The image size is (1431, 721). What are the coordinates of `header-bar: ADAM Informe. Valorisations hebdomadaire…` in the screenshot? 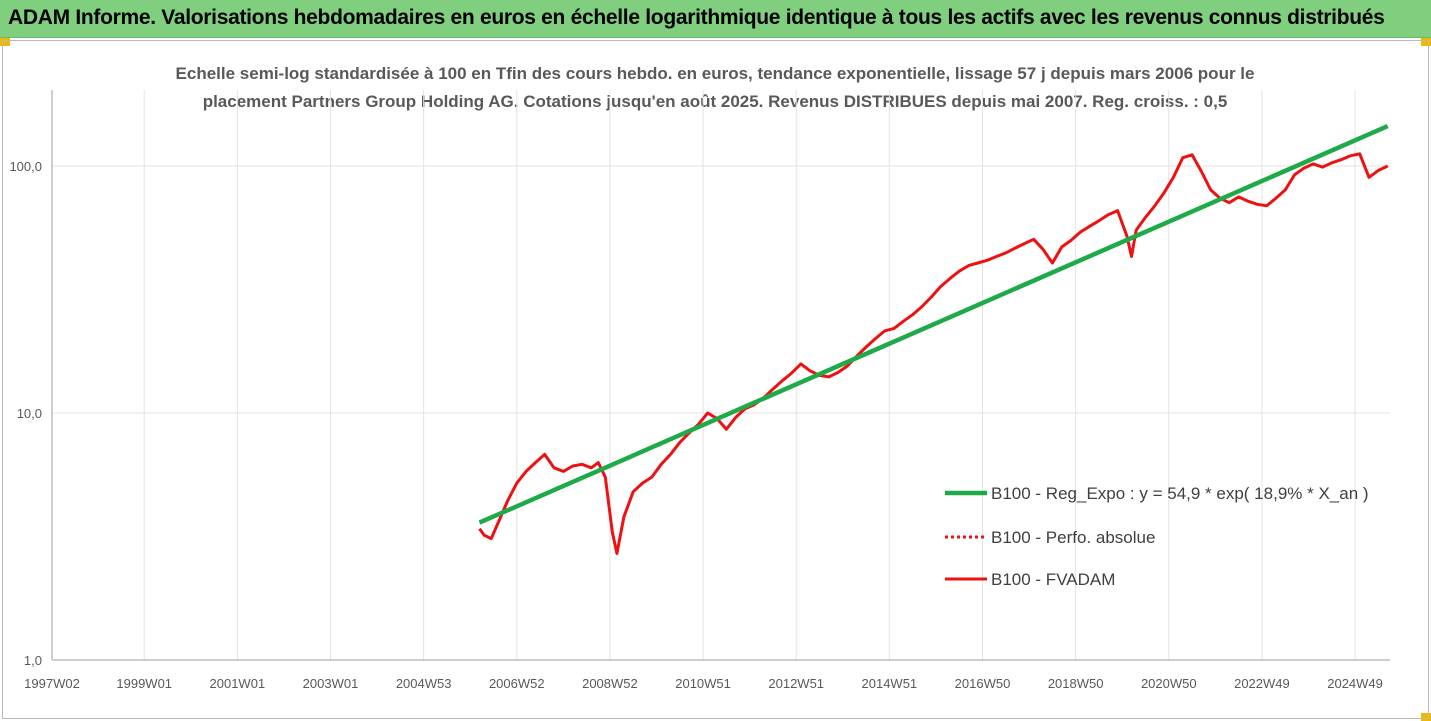 It's located at (715, 19).